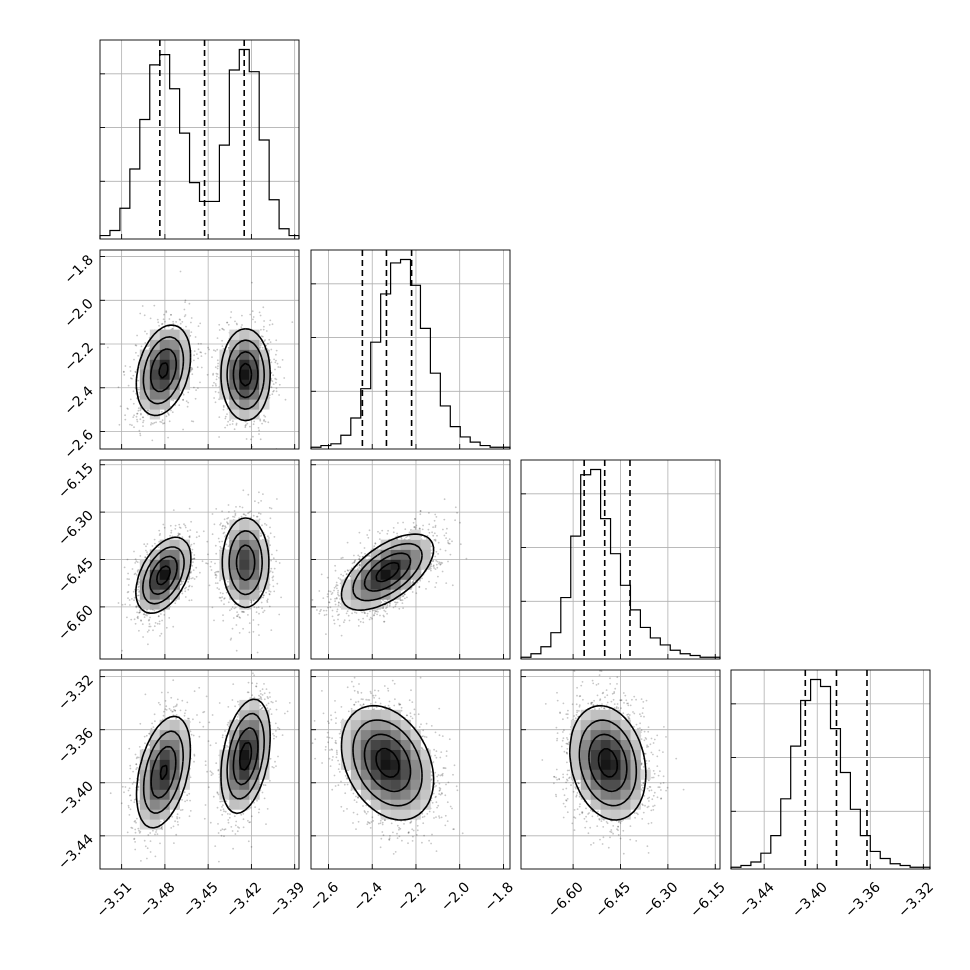 Image resolution: width=970 pixels, height=970 pixels. I want to click on panel-frame, so click(830, 769).